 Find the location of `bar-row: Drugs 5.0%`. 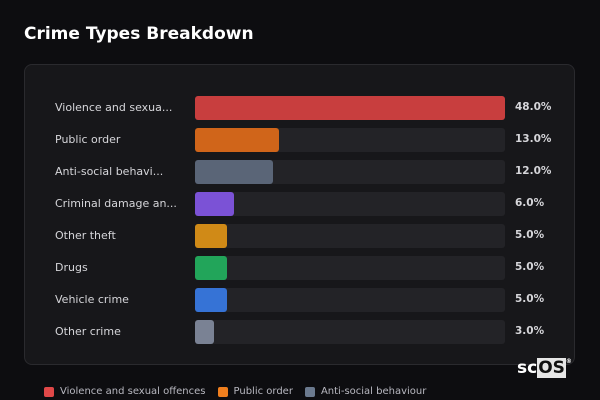

bar-row: Drugs 5.0% is located at coordinates (299, 268).